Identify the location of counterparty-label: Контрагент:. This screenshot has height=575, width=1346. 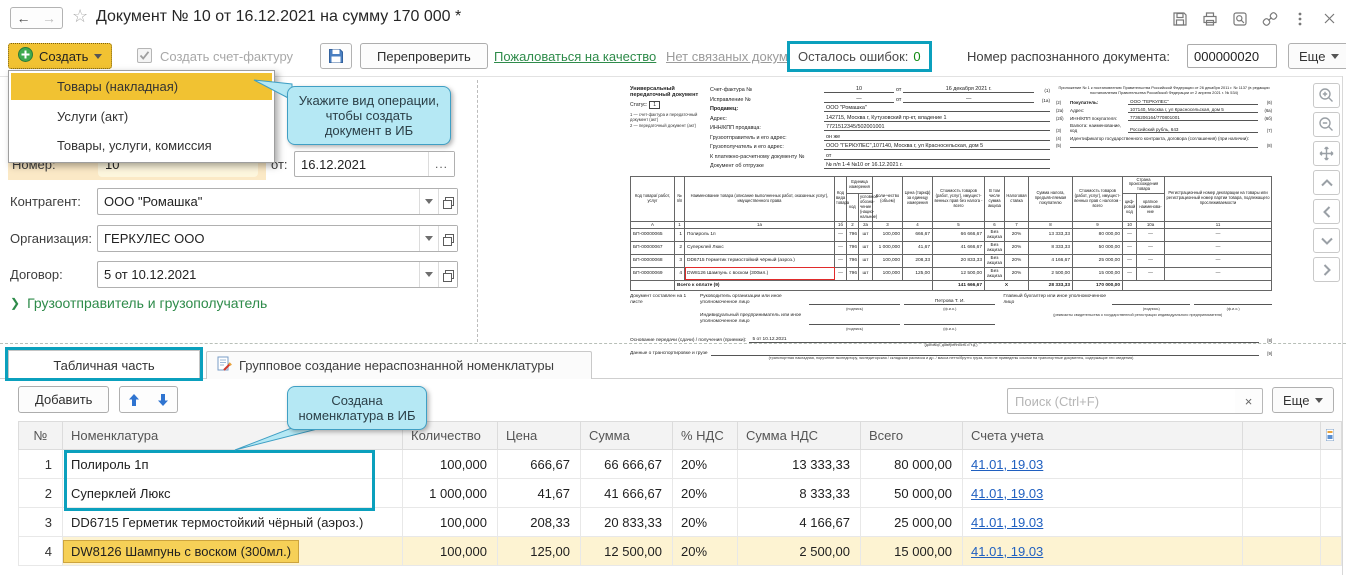
(45, 201).